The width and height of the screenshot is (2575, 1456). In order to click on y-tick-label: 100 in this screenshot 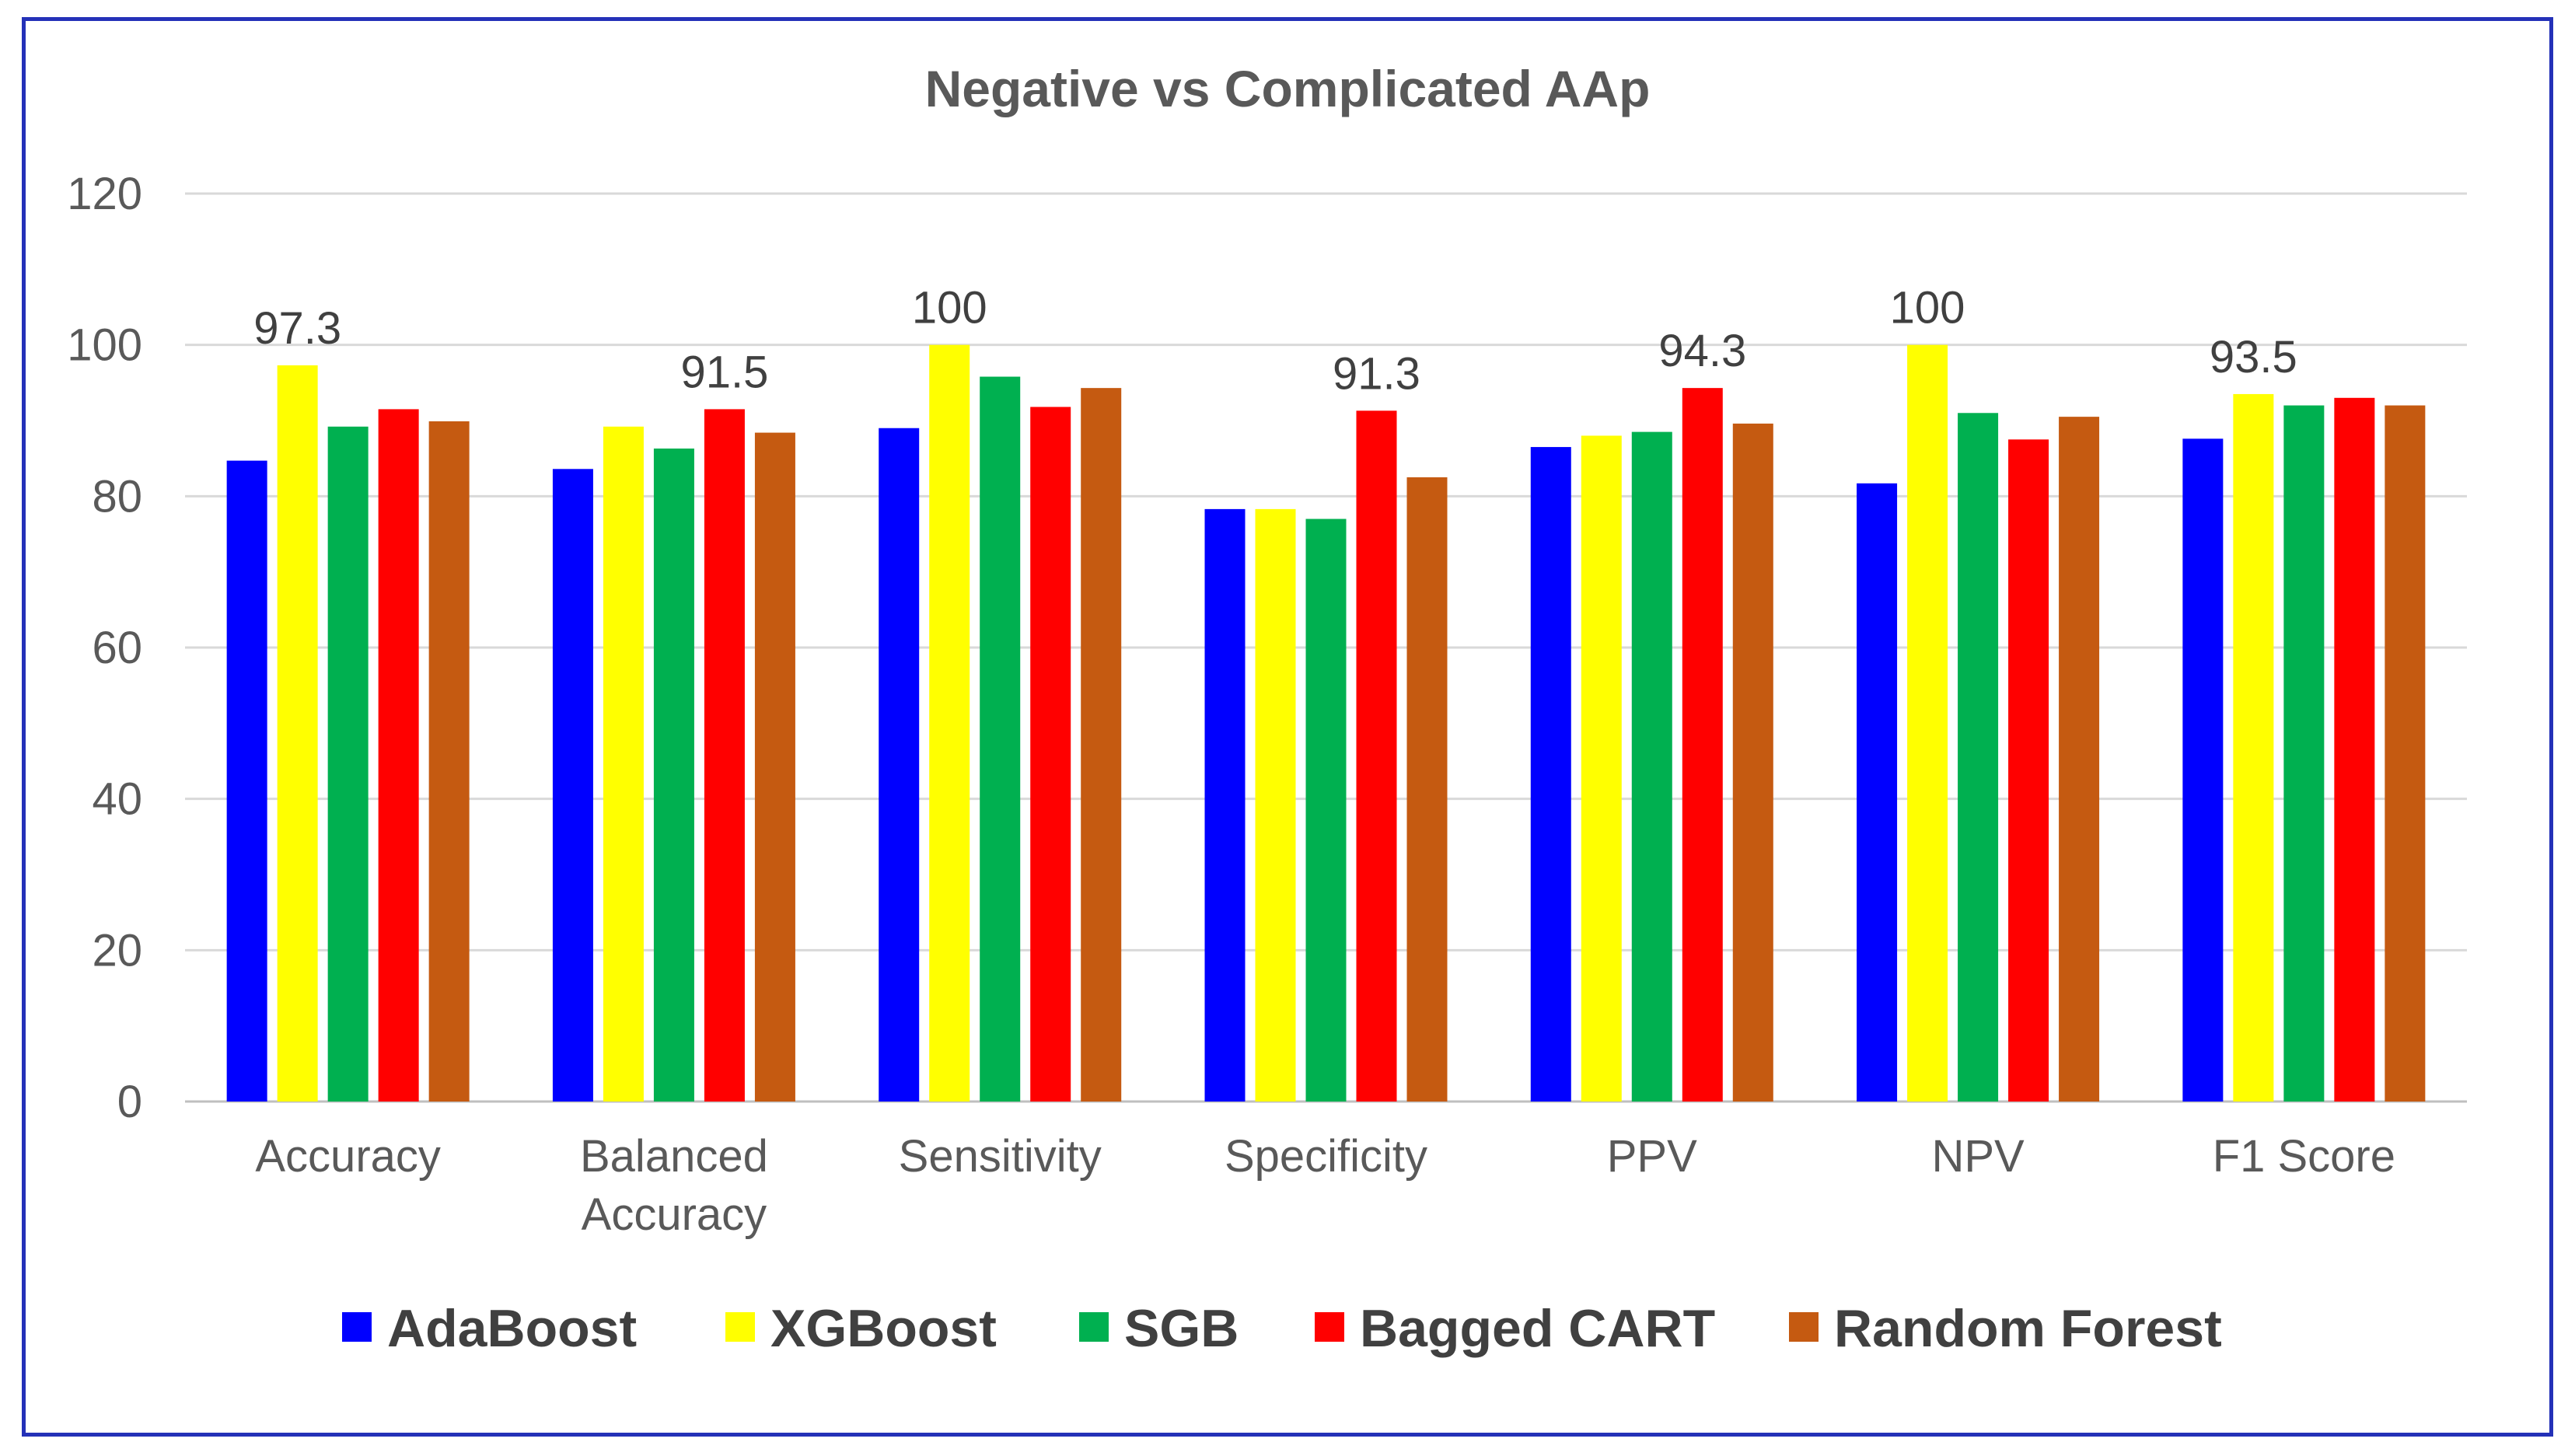, I will do `click(104, 345)`.